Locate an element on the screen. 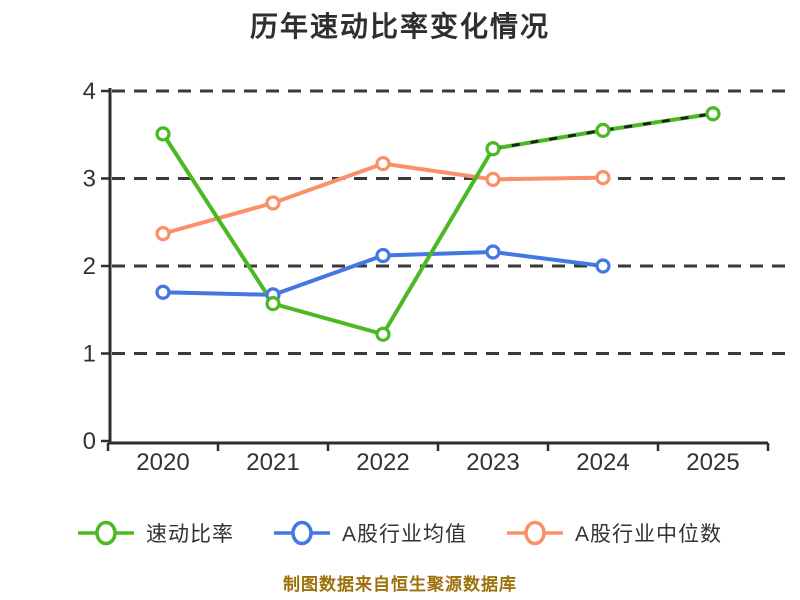  data-source-note: 制图数据来自恒生聚源数据库 is located at coordinates (400, 584).